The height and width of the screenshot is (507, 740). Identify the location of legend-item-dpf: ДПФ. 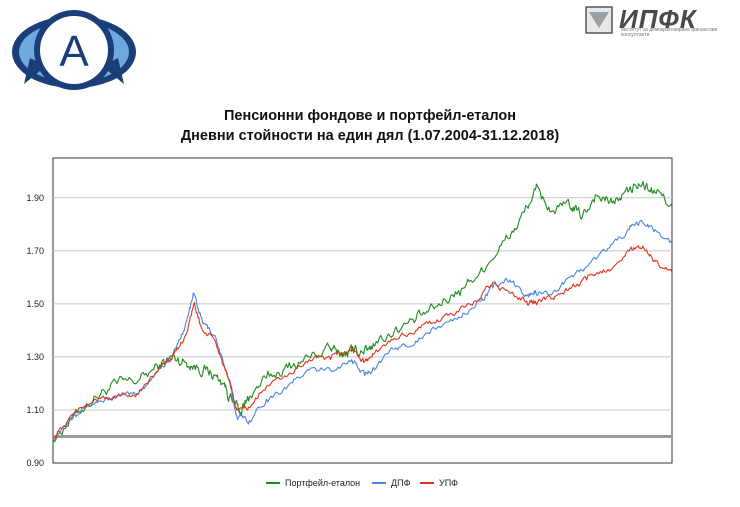
(391, 483).